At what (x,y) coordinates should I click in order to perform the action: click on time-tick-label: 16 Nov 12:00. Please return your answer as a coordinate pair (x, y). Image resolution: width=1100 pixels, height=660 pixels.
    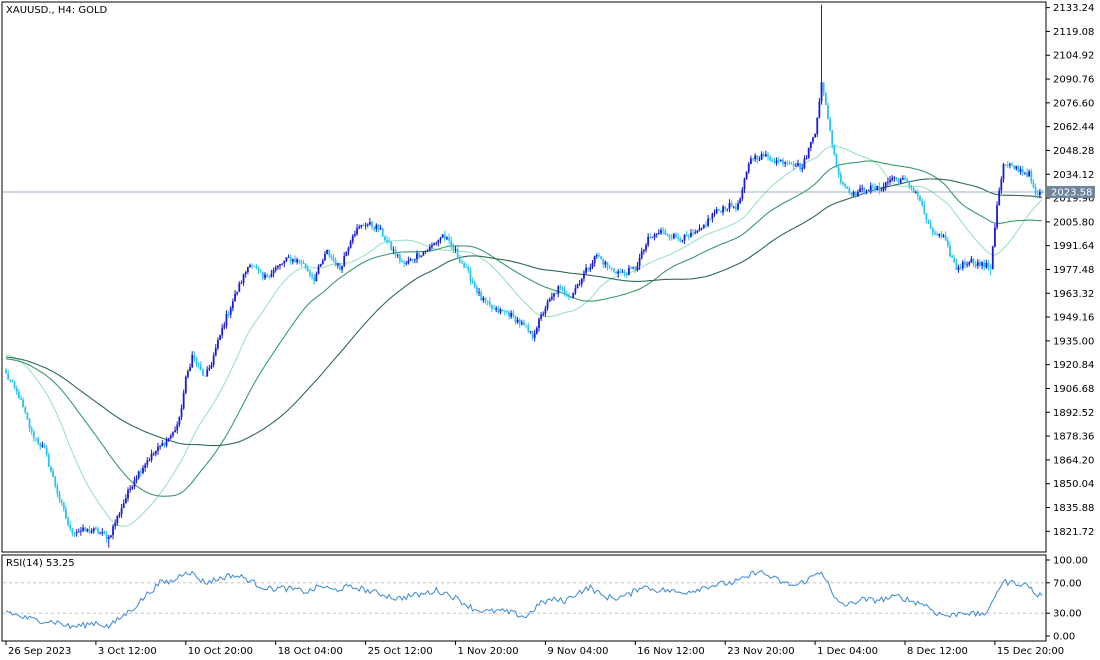
    Looking at the image, I should click on (670, 651).